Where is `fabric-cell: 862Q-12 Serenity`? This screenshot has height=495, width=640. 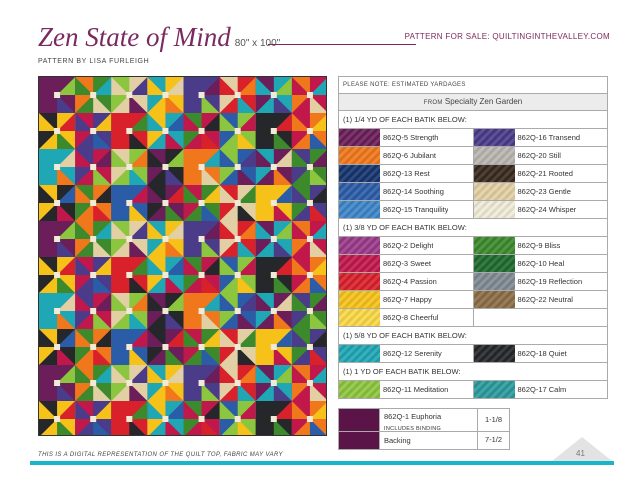 fabric-cell: 862Q-12 Serenity is located at coordinates (406, 353).